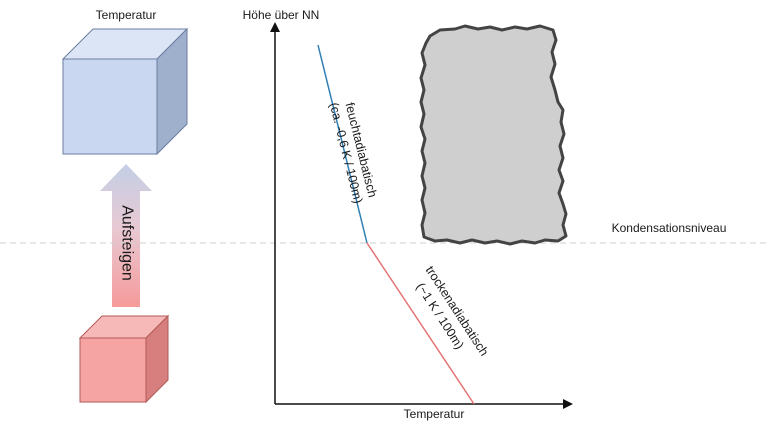 The width and height of the screenshot is (768, 445). I want to click on x-axis-label: Temperatur, so click(434, 414).